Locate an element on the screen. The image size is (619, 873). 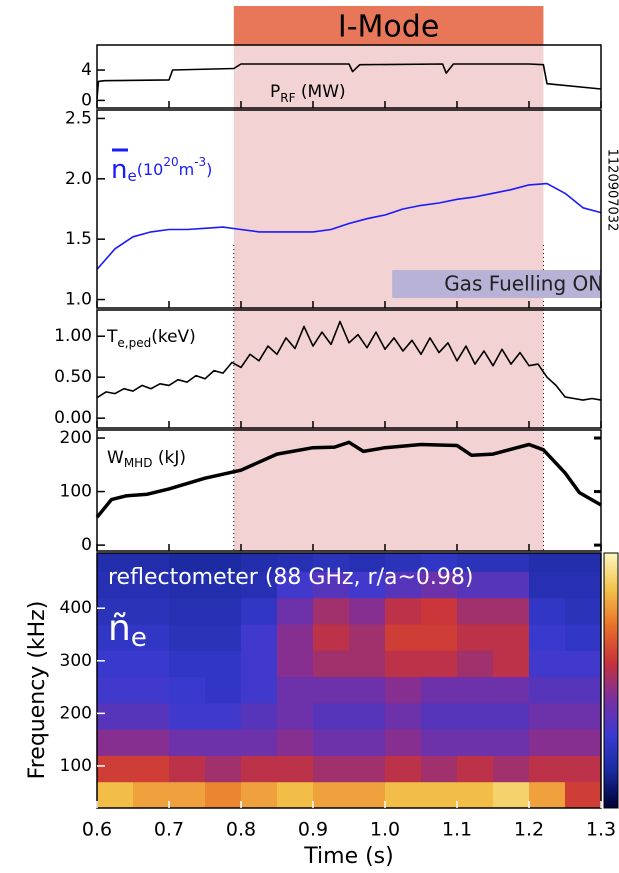
prf-label: PRF (MW) is located at coordinates (308, 93).